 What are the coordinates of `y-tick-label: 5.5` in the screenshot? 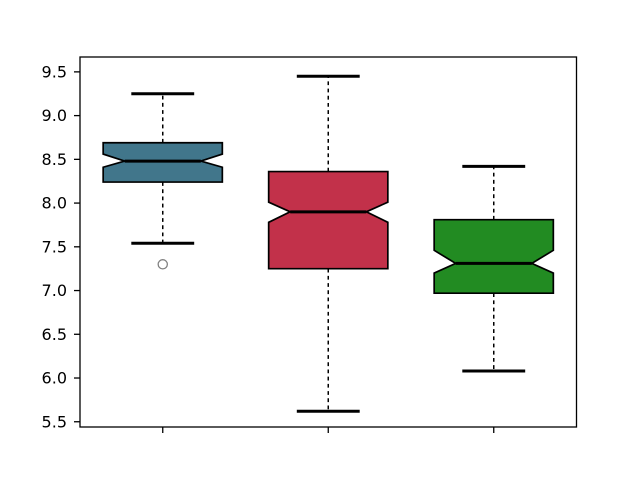 It's located at (54, 421).